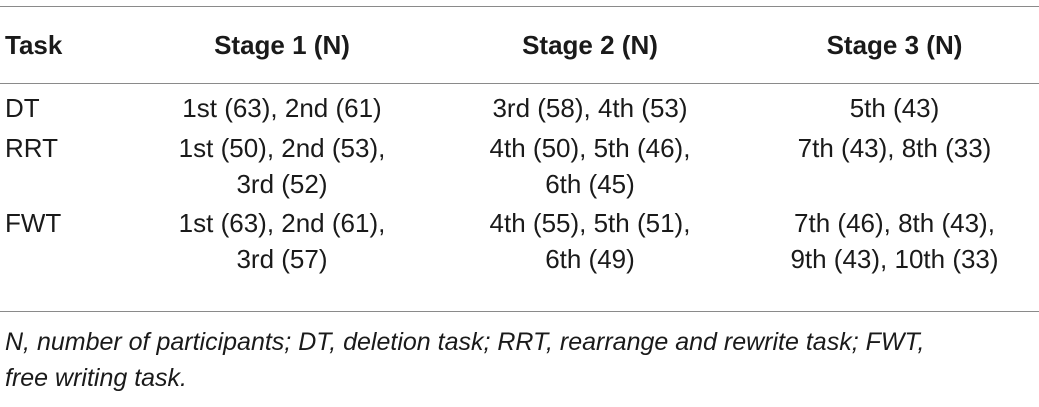 The height and width of the screenshot is (407, 1039). I want to click on cell-line: 4th (55), 5th (51),, so click(590, 223).